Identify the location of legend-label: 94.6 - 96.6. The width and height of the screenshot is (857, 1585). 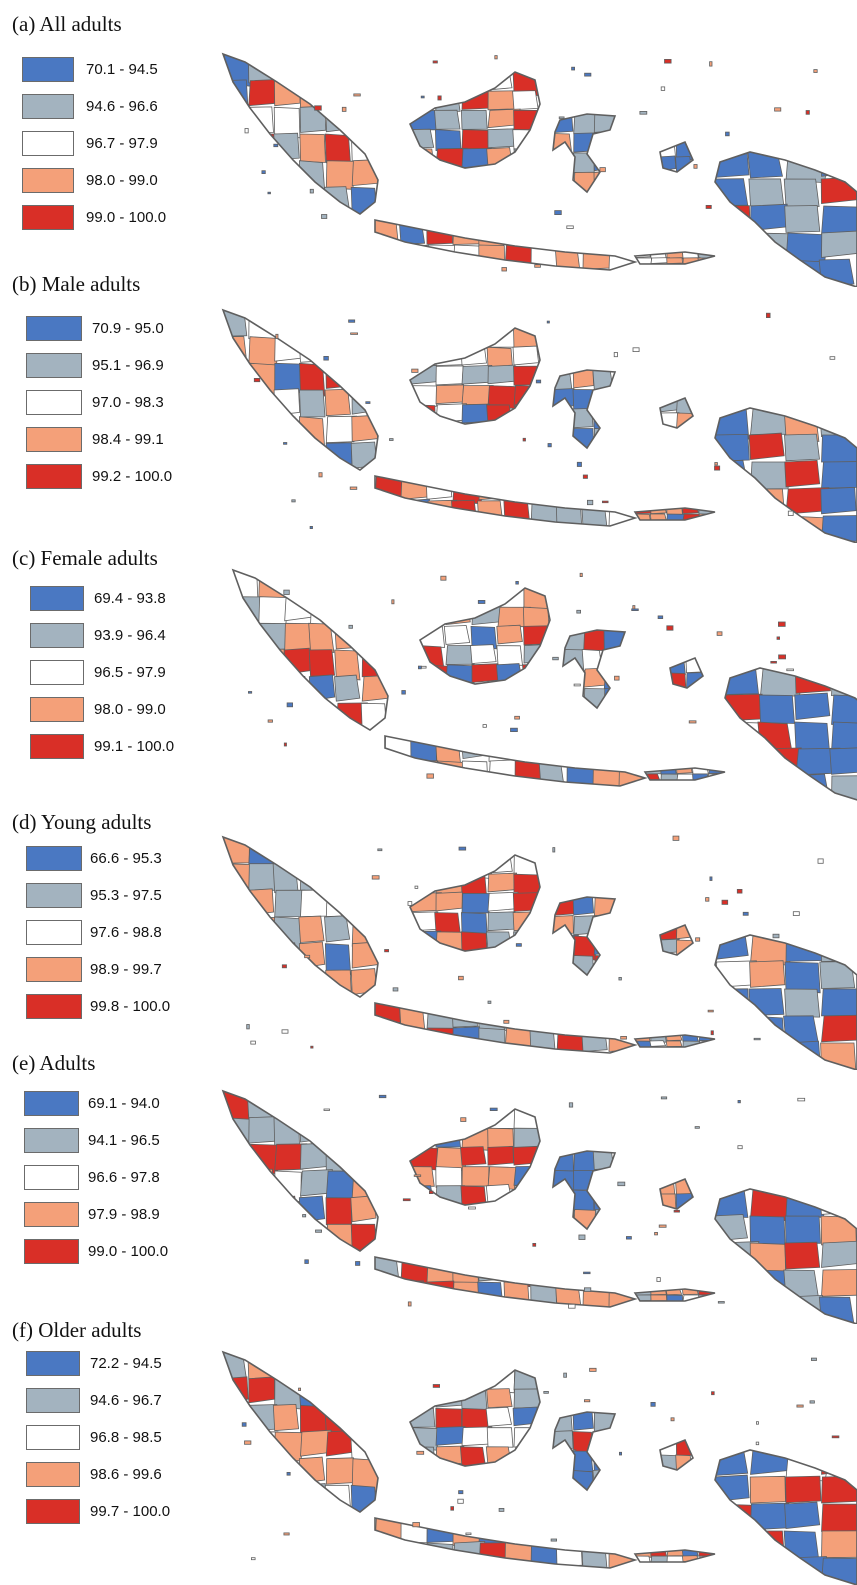
(122, 106).